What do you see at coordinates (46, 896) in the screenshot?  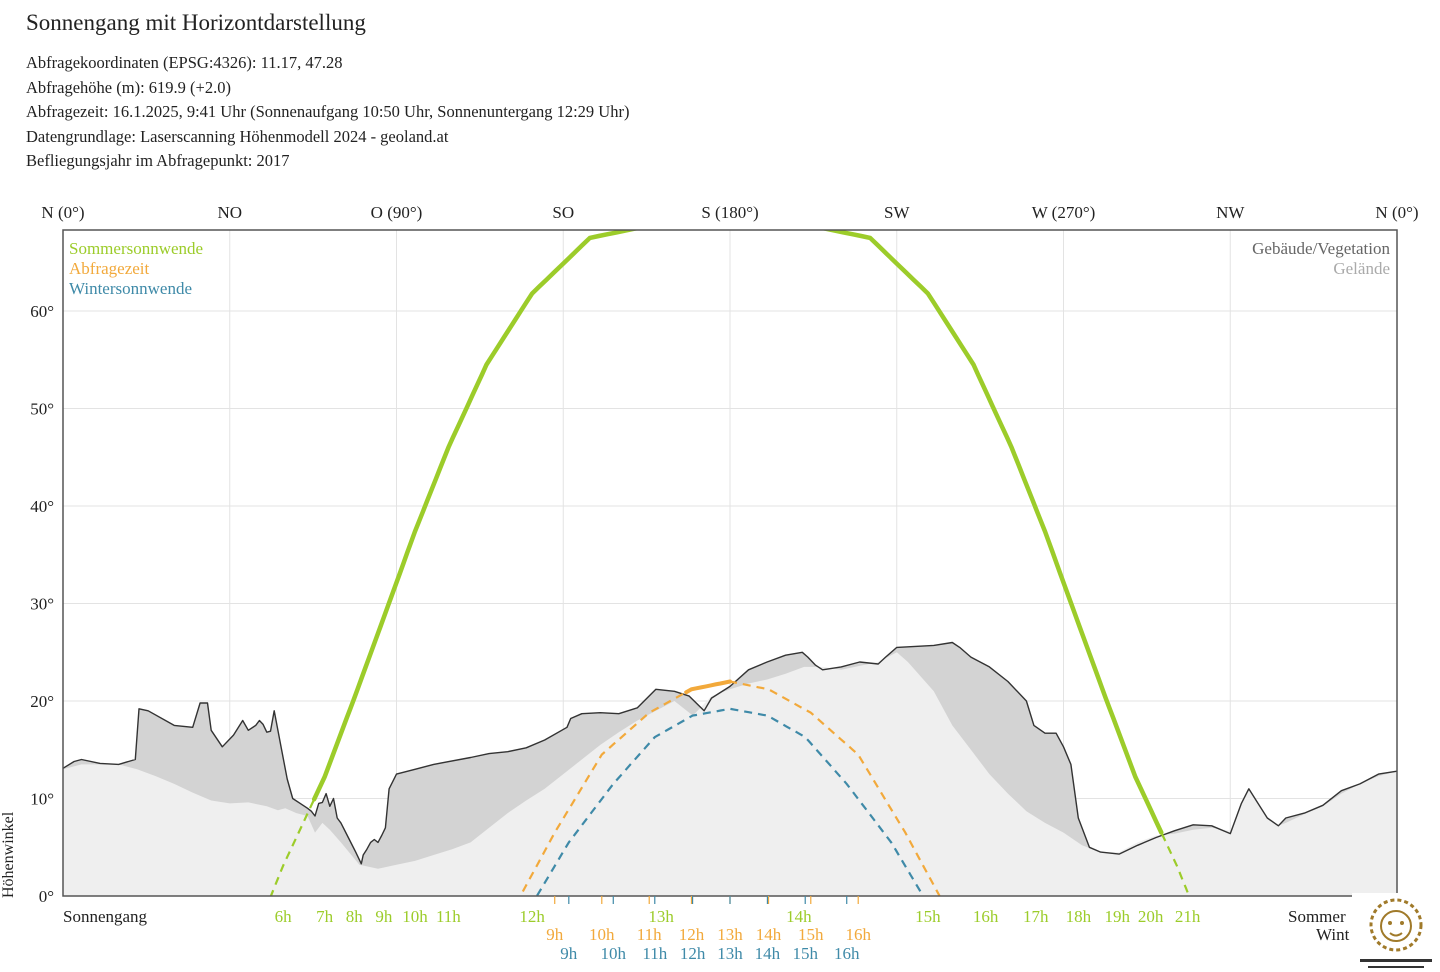 I see `y-tick-label: 0°` at bounding box center [46, 896].